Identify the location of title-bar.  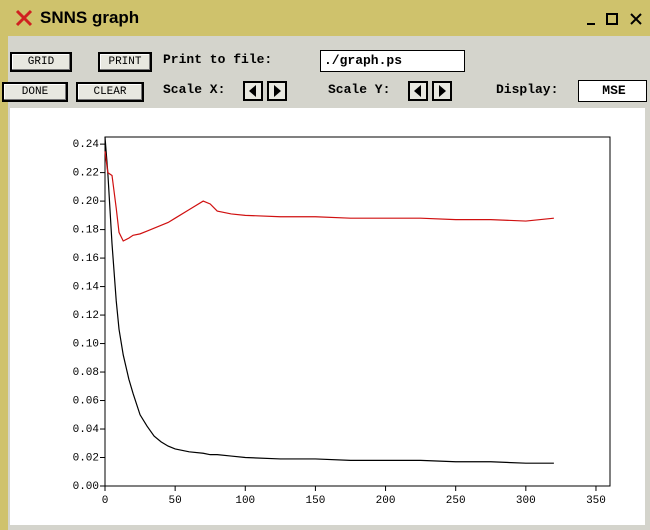
(325, 18).